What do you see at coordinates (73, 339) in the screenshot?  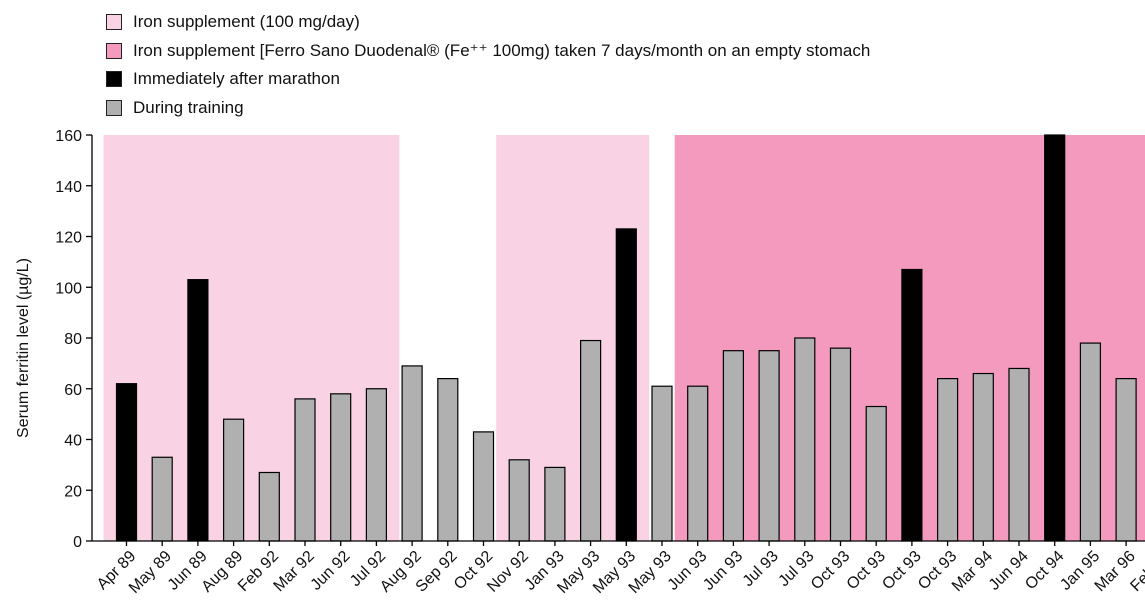 I see `y-tick-label-80: 80` at bounding box center [73, 339].